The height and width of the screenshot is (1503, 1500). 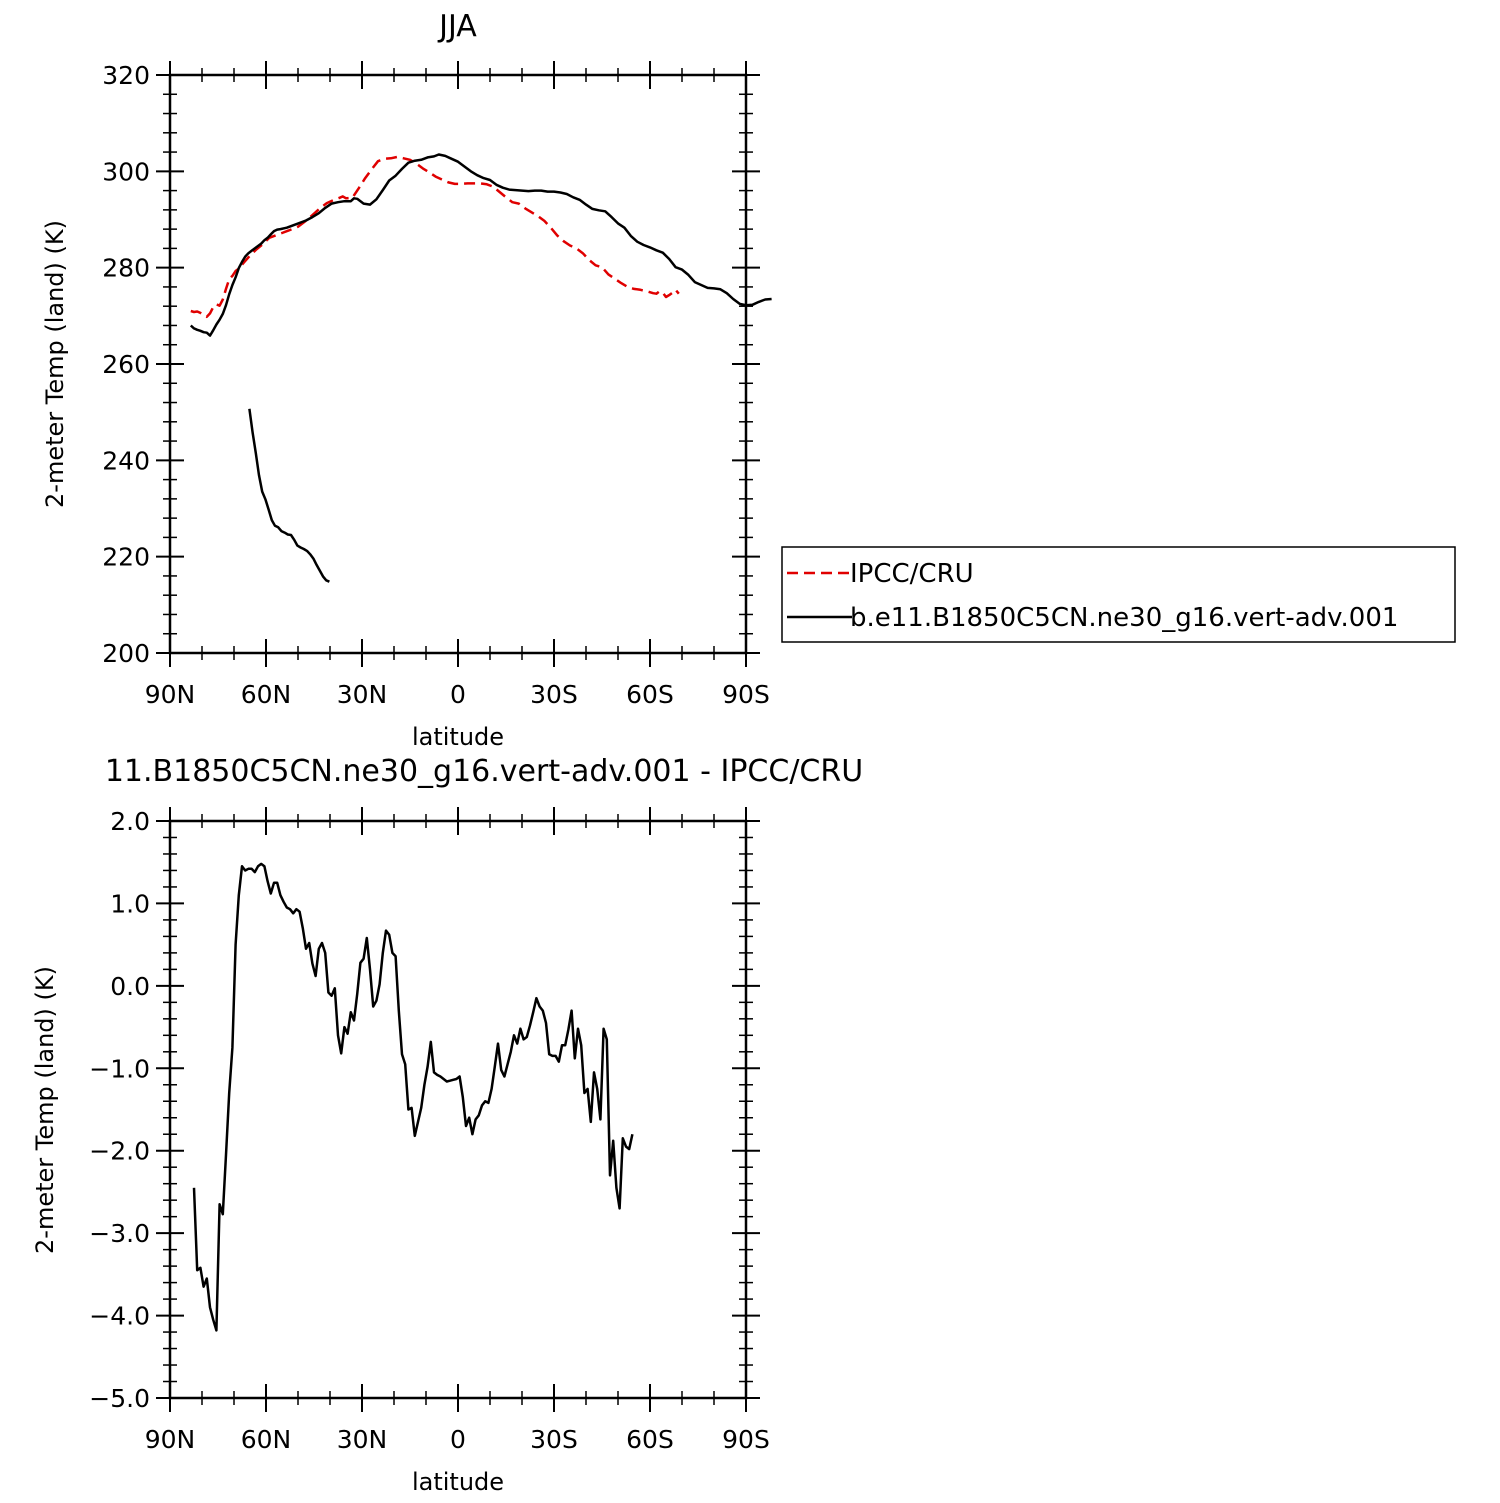 I want to click on y-tick-label: −5.0, so click(x=119, y=1398).